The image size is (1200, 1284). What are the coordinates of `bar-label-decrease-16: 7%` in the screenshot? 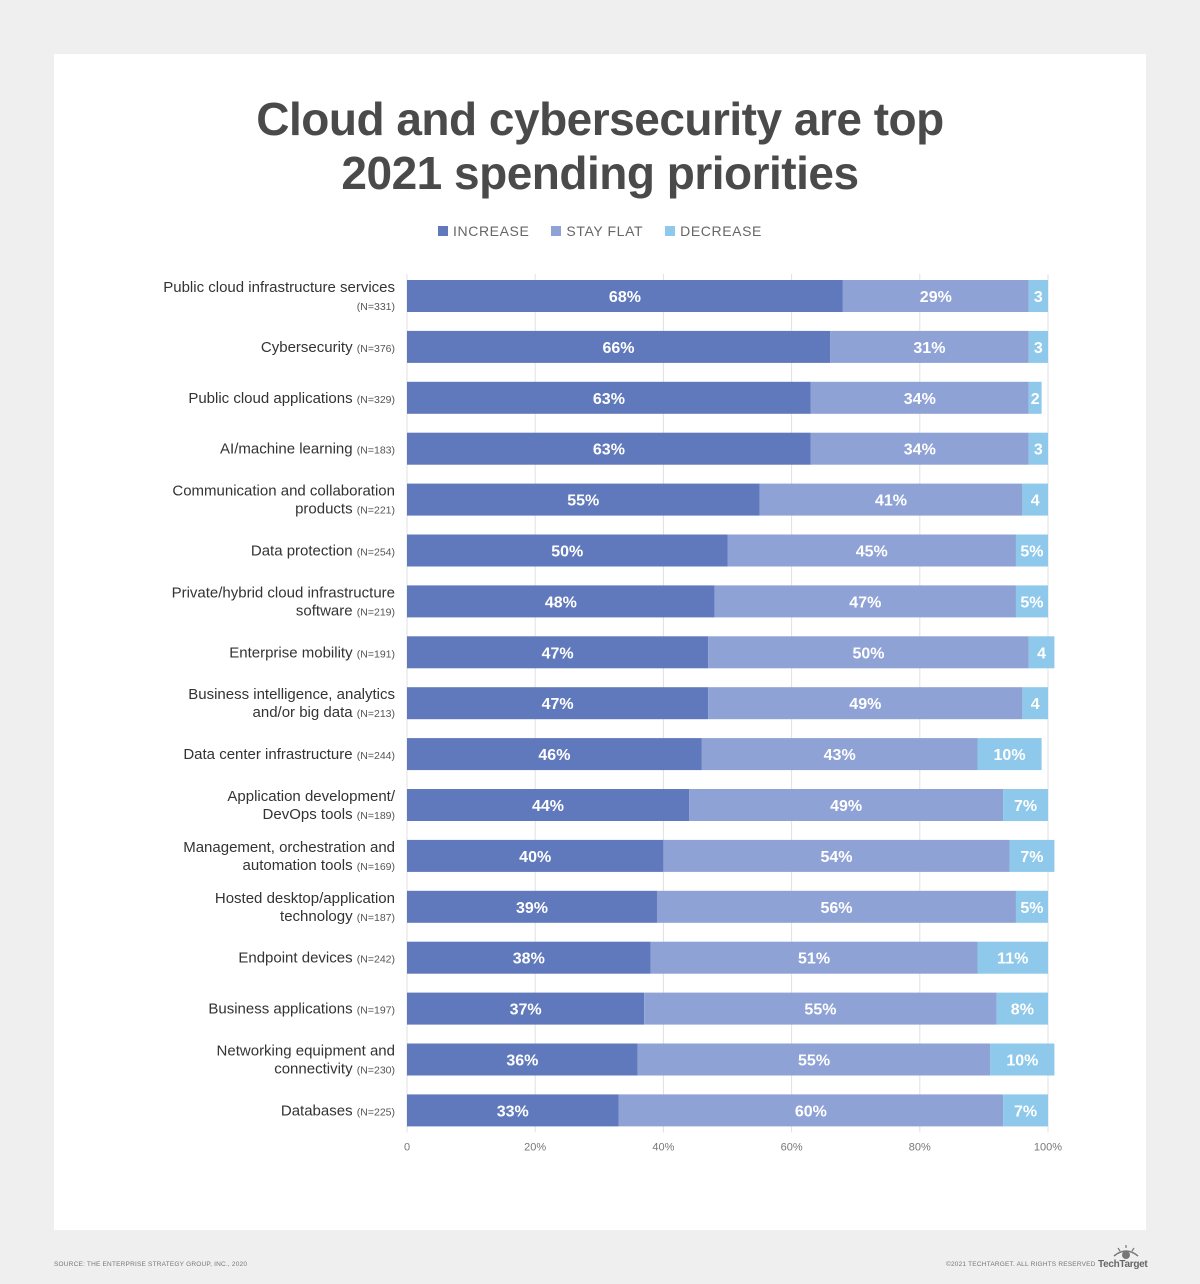 It's located at (1025, 1111).